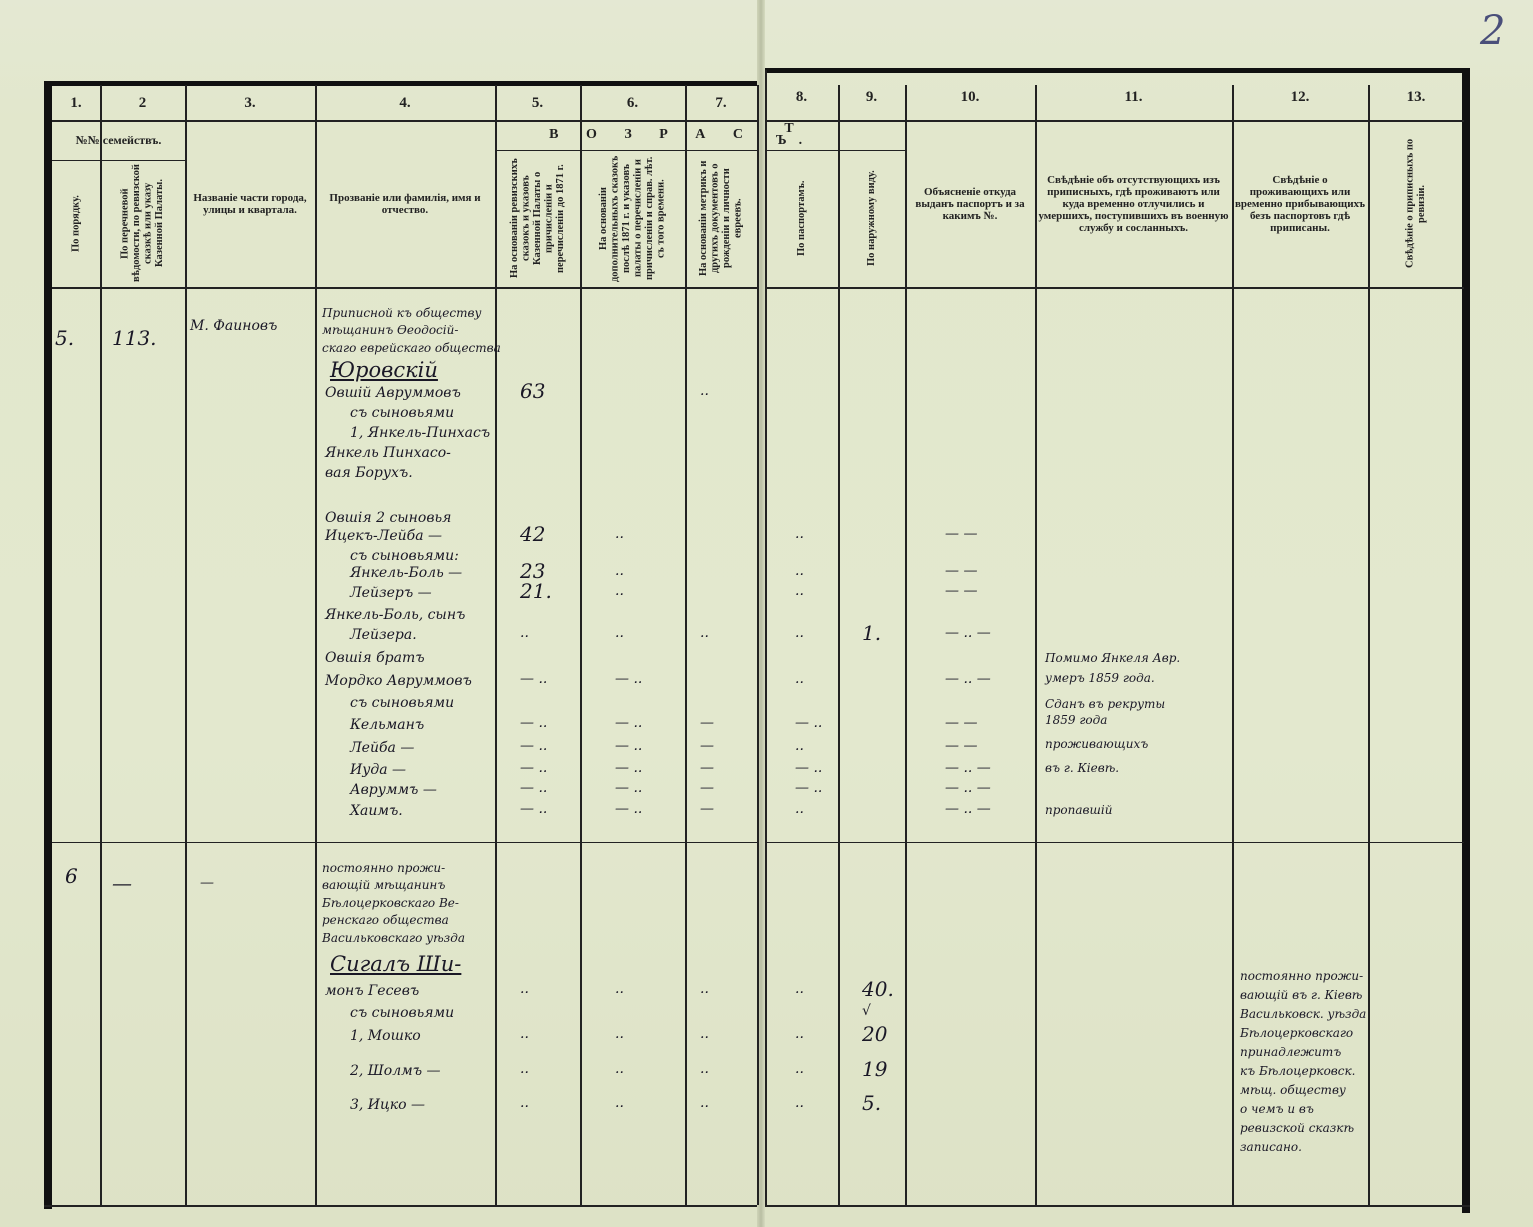 The width and height of the screenshot is (1533, 1227). I want to click on column-number: 4., so click(405, 102).